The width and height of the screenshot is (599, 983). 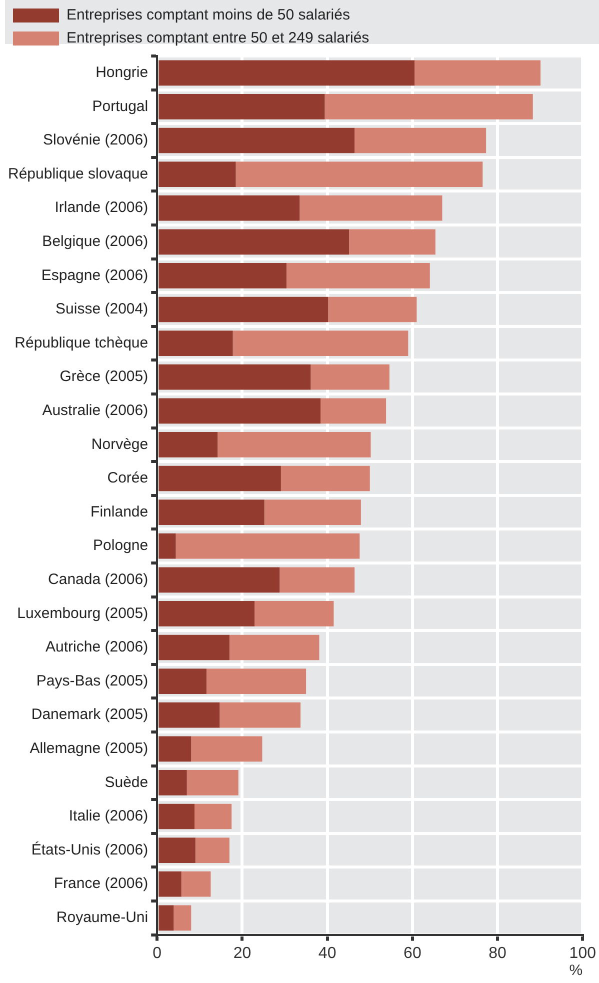 What do you see at coordinates (95, 411) in the screenshot?
I see `y-tick-label: Australie (2006)` at bounding box center [95, 411].